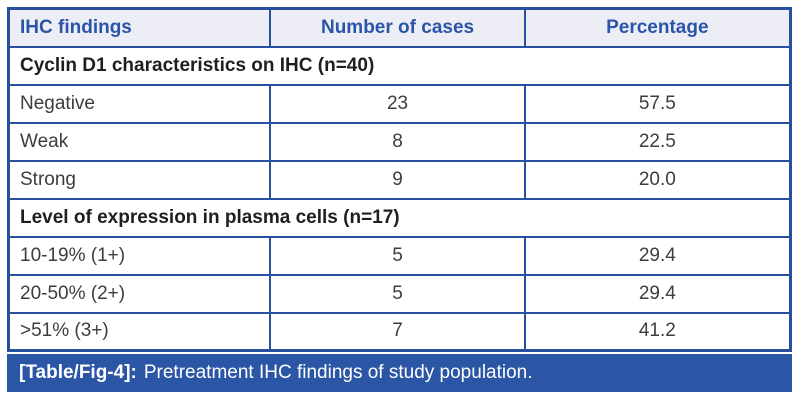 The height and width of the screenshot is (420, 799). I want to click on cases-cell: 8, so click(397, 141).